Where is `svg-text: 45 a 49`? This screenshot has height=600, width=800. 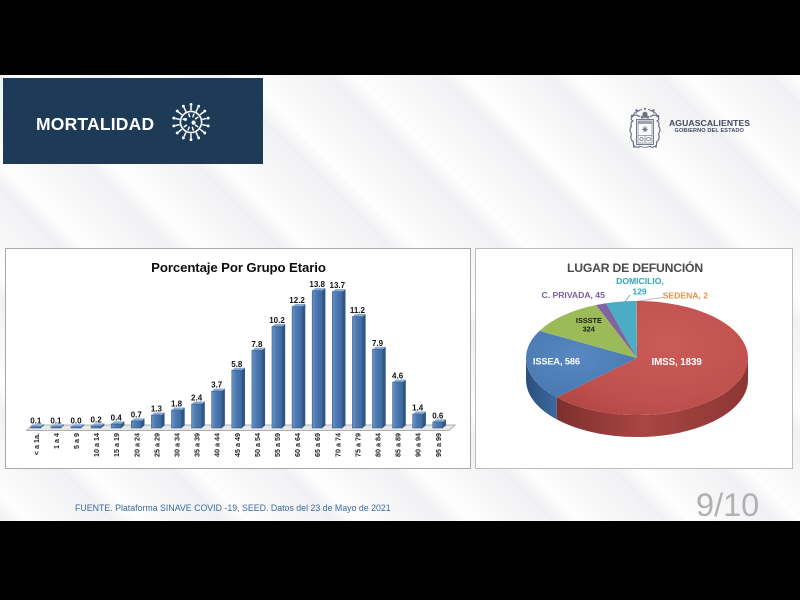
svg-text: 45 a 49 is located at coordinates (237, 445).